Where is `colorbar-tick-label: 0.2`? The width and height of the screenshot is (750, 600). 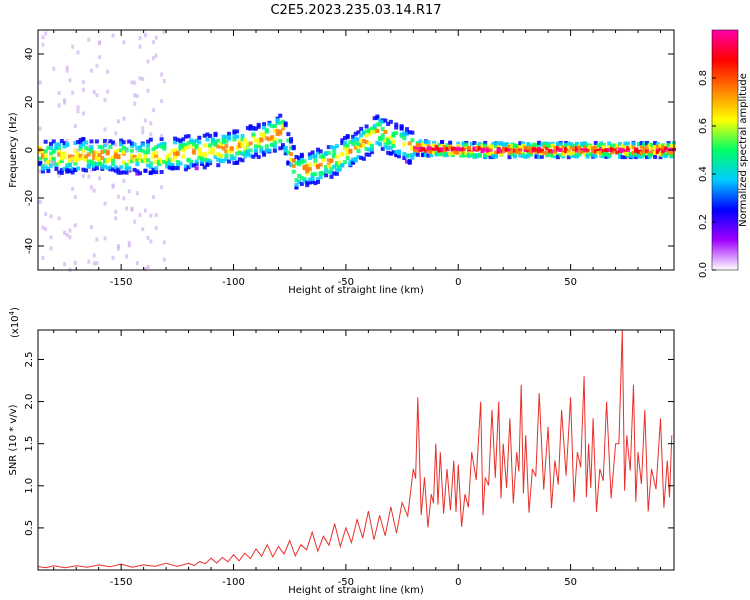 colorbar-tick-label: 0.2 is located at coordinates (703, 222).